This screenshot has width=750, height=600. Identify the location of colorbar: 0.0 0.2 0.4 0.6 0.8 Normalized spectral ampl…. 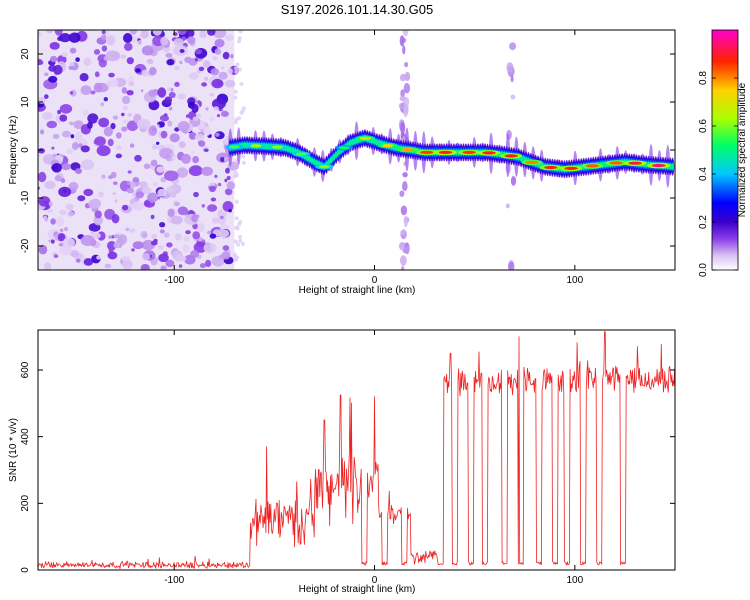
(723, 153).